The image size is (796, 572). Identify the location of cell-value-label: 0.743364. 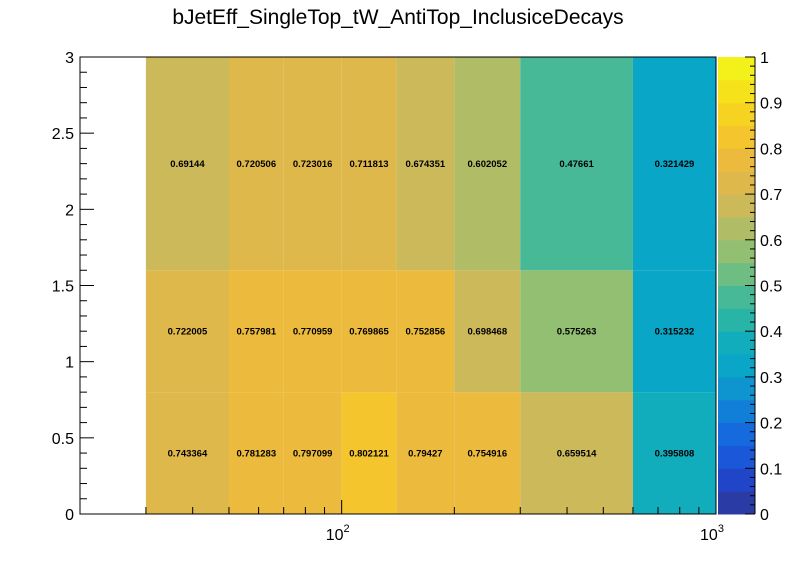
(188, 454).